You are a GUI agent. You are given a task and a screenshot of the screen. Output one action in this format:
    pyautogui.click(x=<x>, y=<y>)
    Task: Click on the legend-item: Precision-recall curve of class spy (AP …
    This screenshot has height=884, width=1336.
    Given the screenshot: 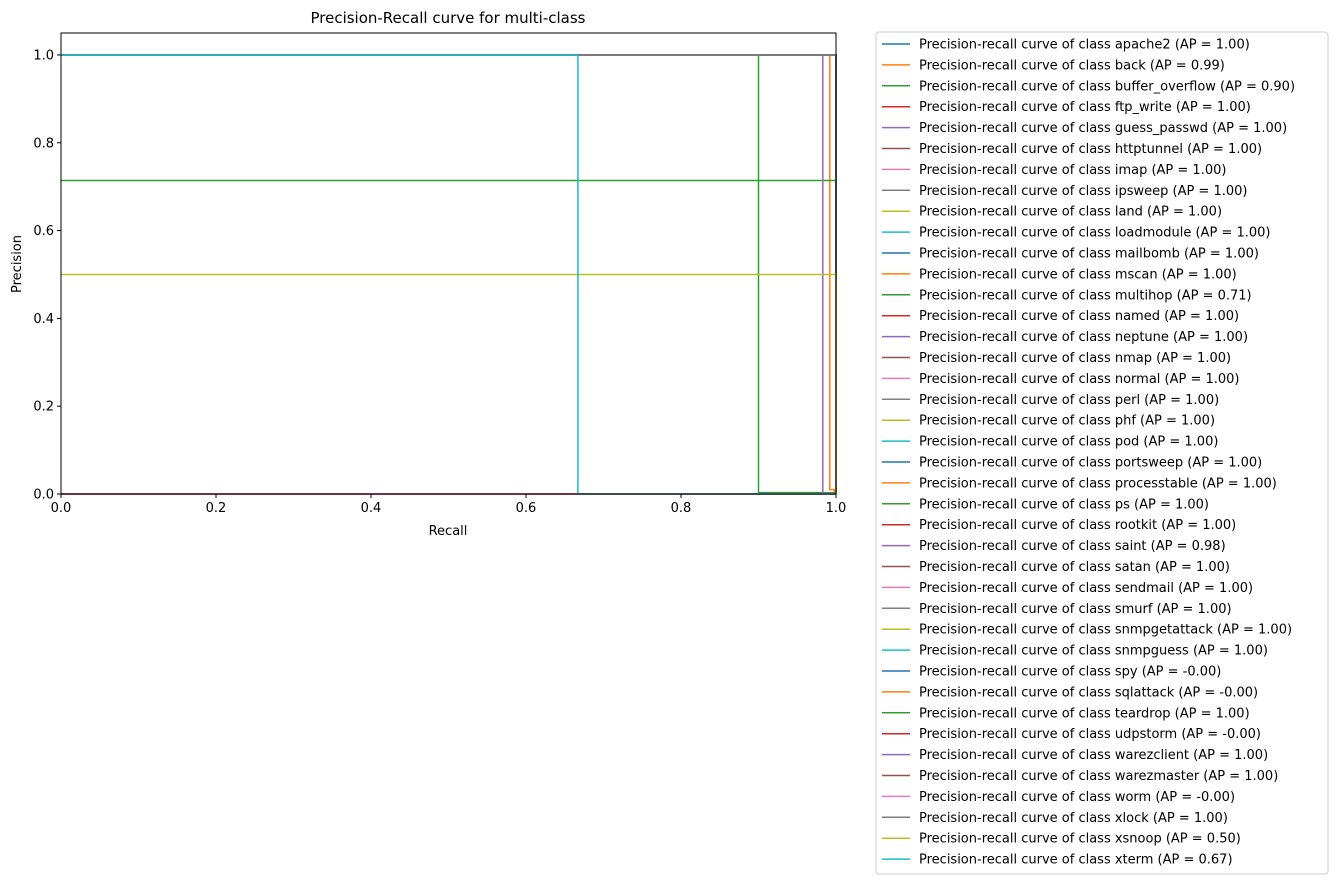 What is the action you would take?
    pyautogui.click(x=1051, y=672)
    